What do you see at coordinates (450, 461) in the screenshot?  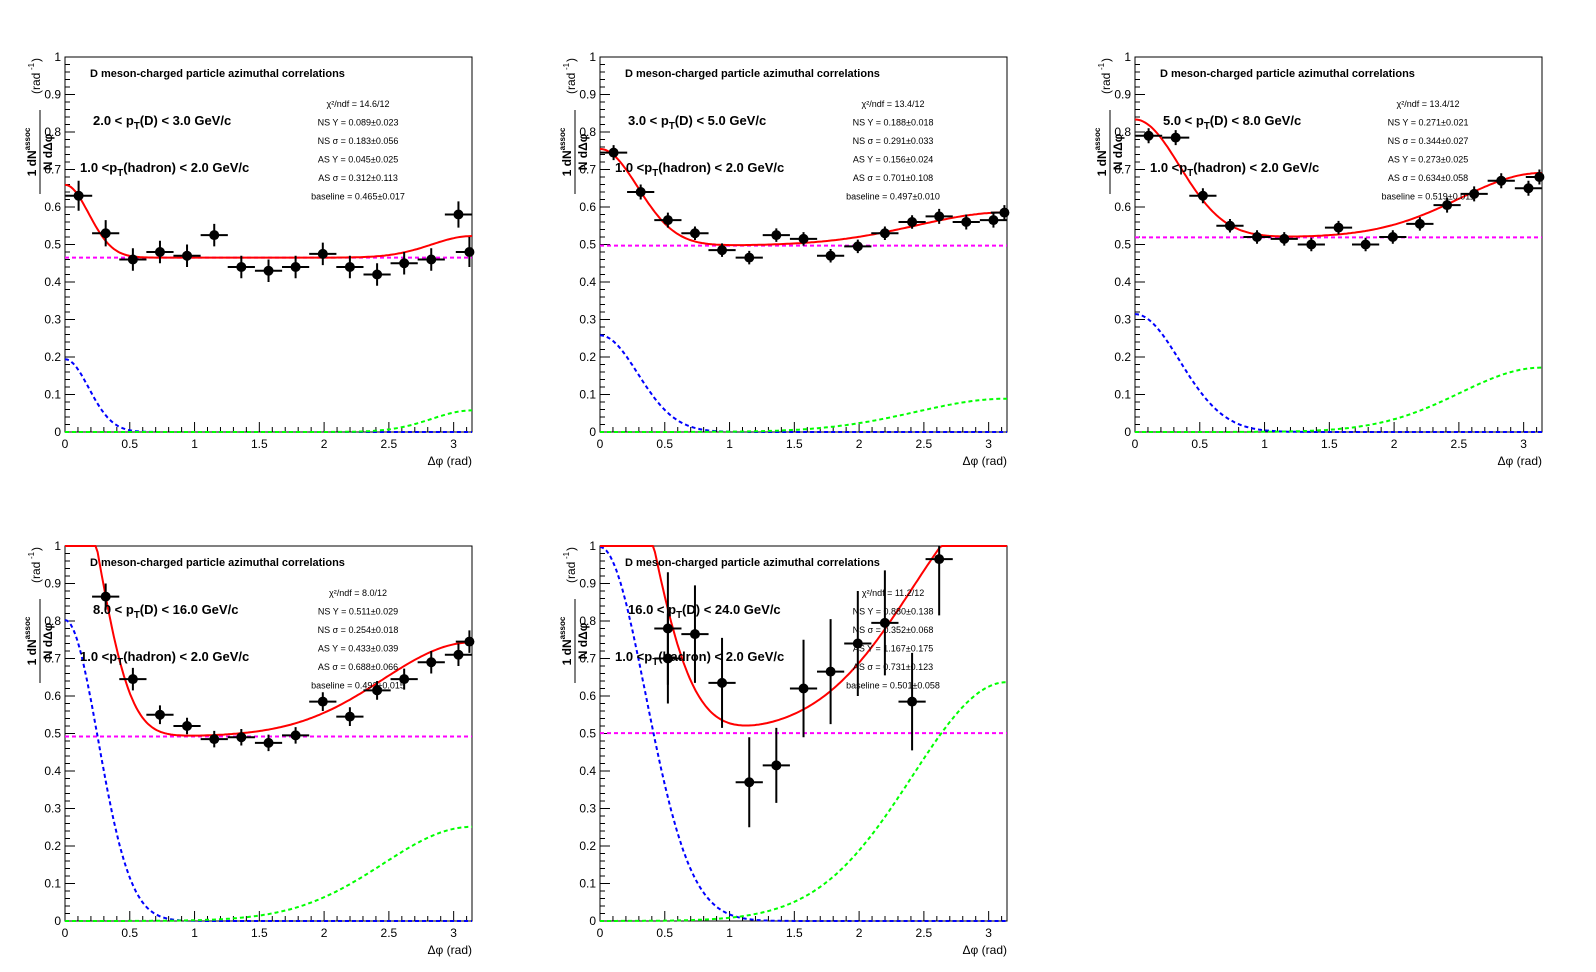 I see `x-axis-label: Δφ (rad)` at bounding box center [450, 461].